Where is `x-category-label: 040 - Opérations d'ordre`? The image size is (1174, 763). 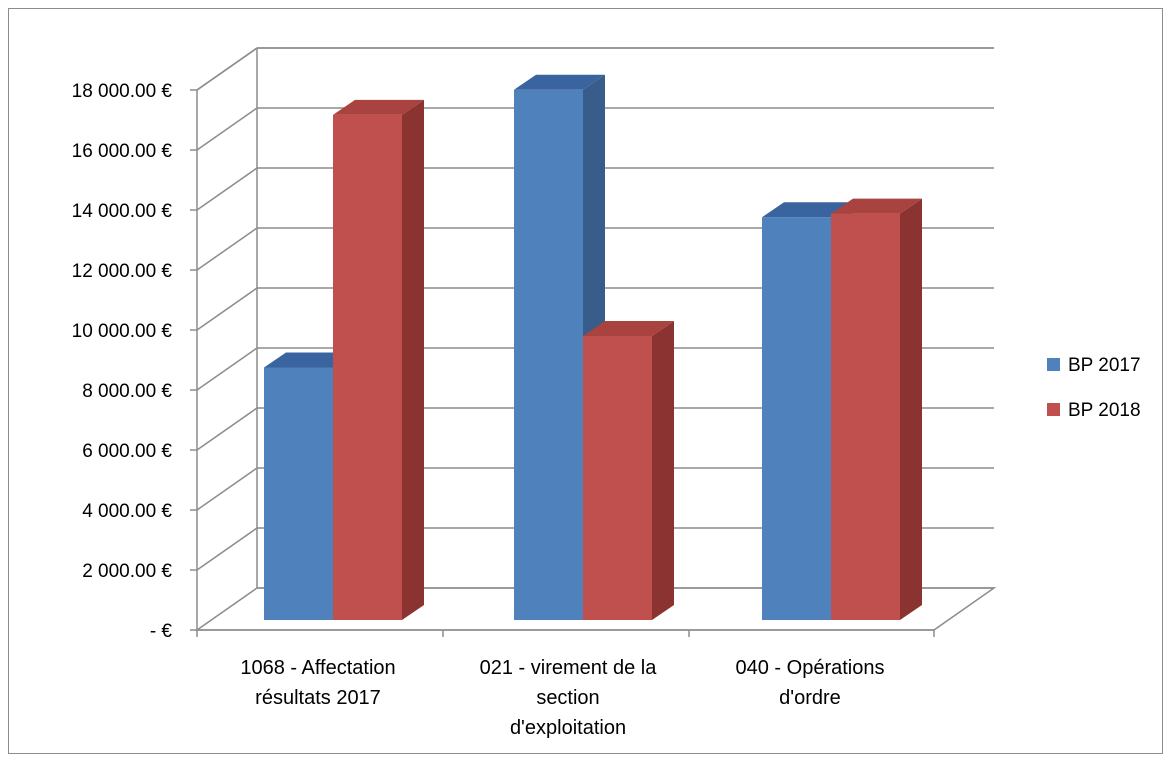 x-category-label: 040 - Opérations d'ordre is located at coordinates (810, 683).